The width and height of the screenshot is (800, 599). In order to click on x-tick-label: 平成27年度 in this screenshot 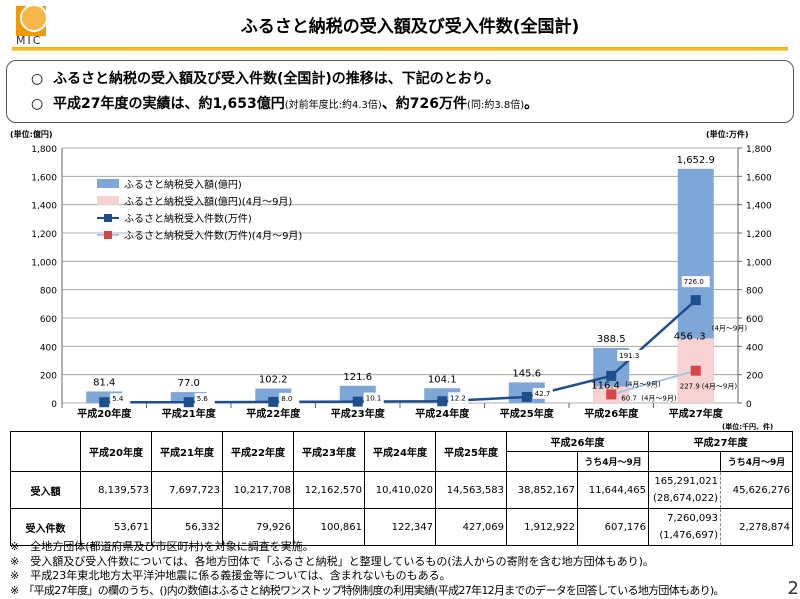, I will do `click(696, 413)`.